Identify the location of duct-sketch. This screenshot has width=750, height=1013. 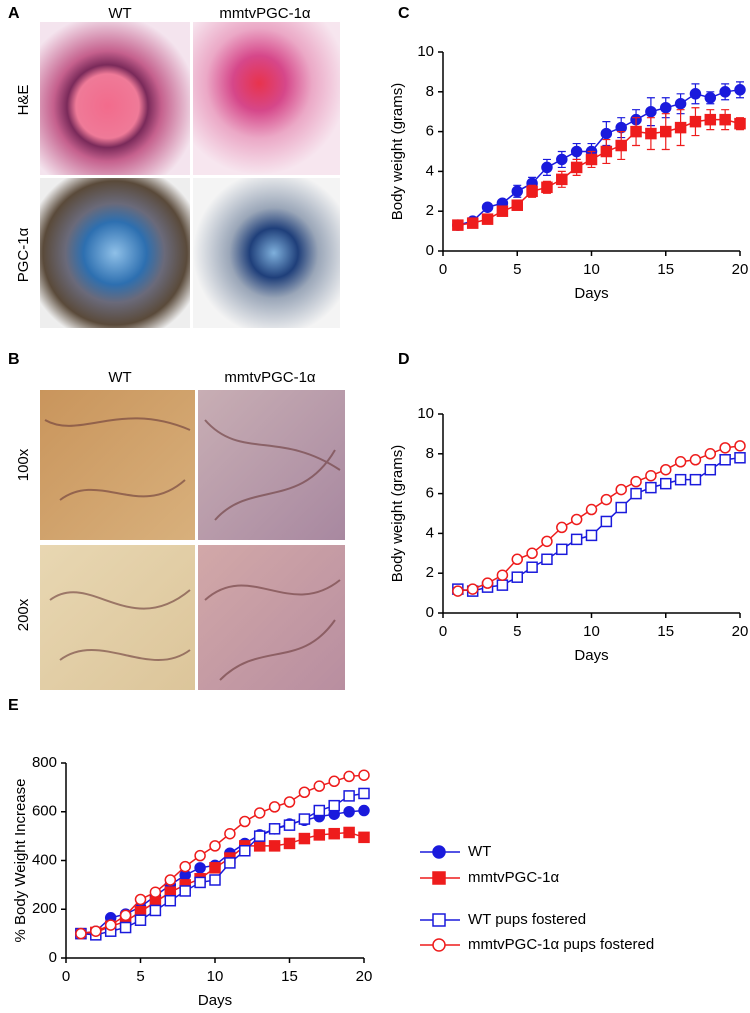
(192, 549).